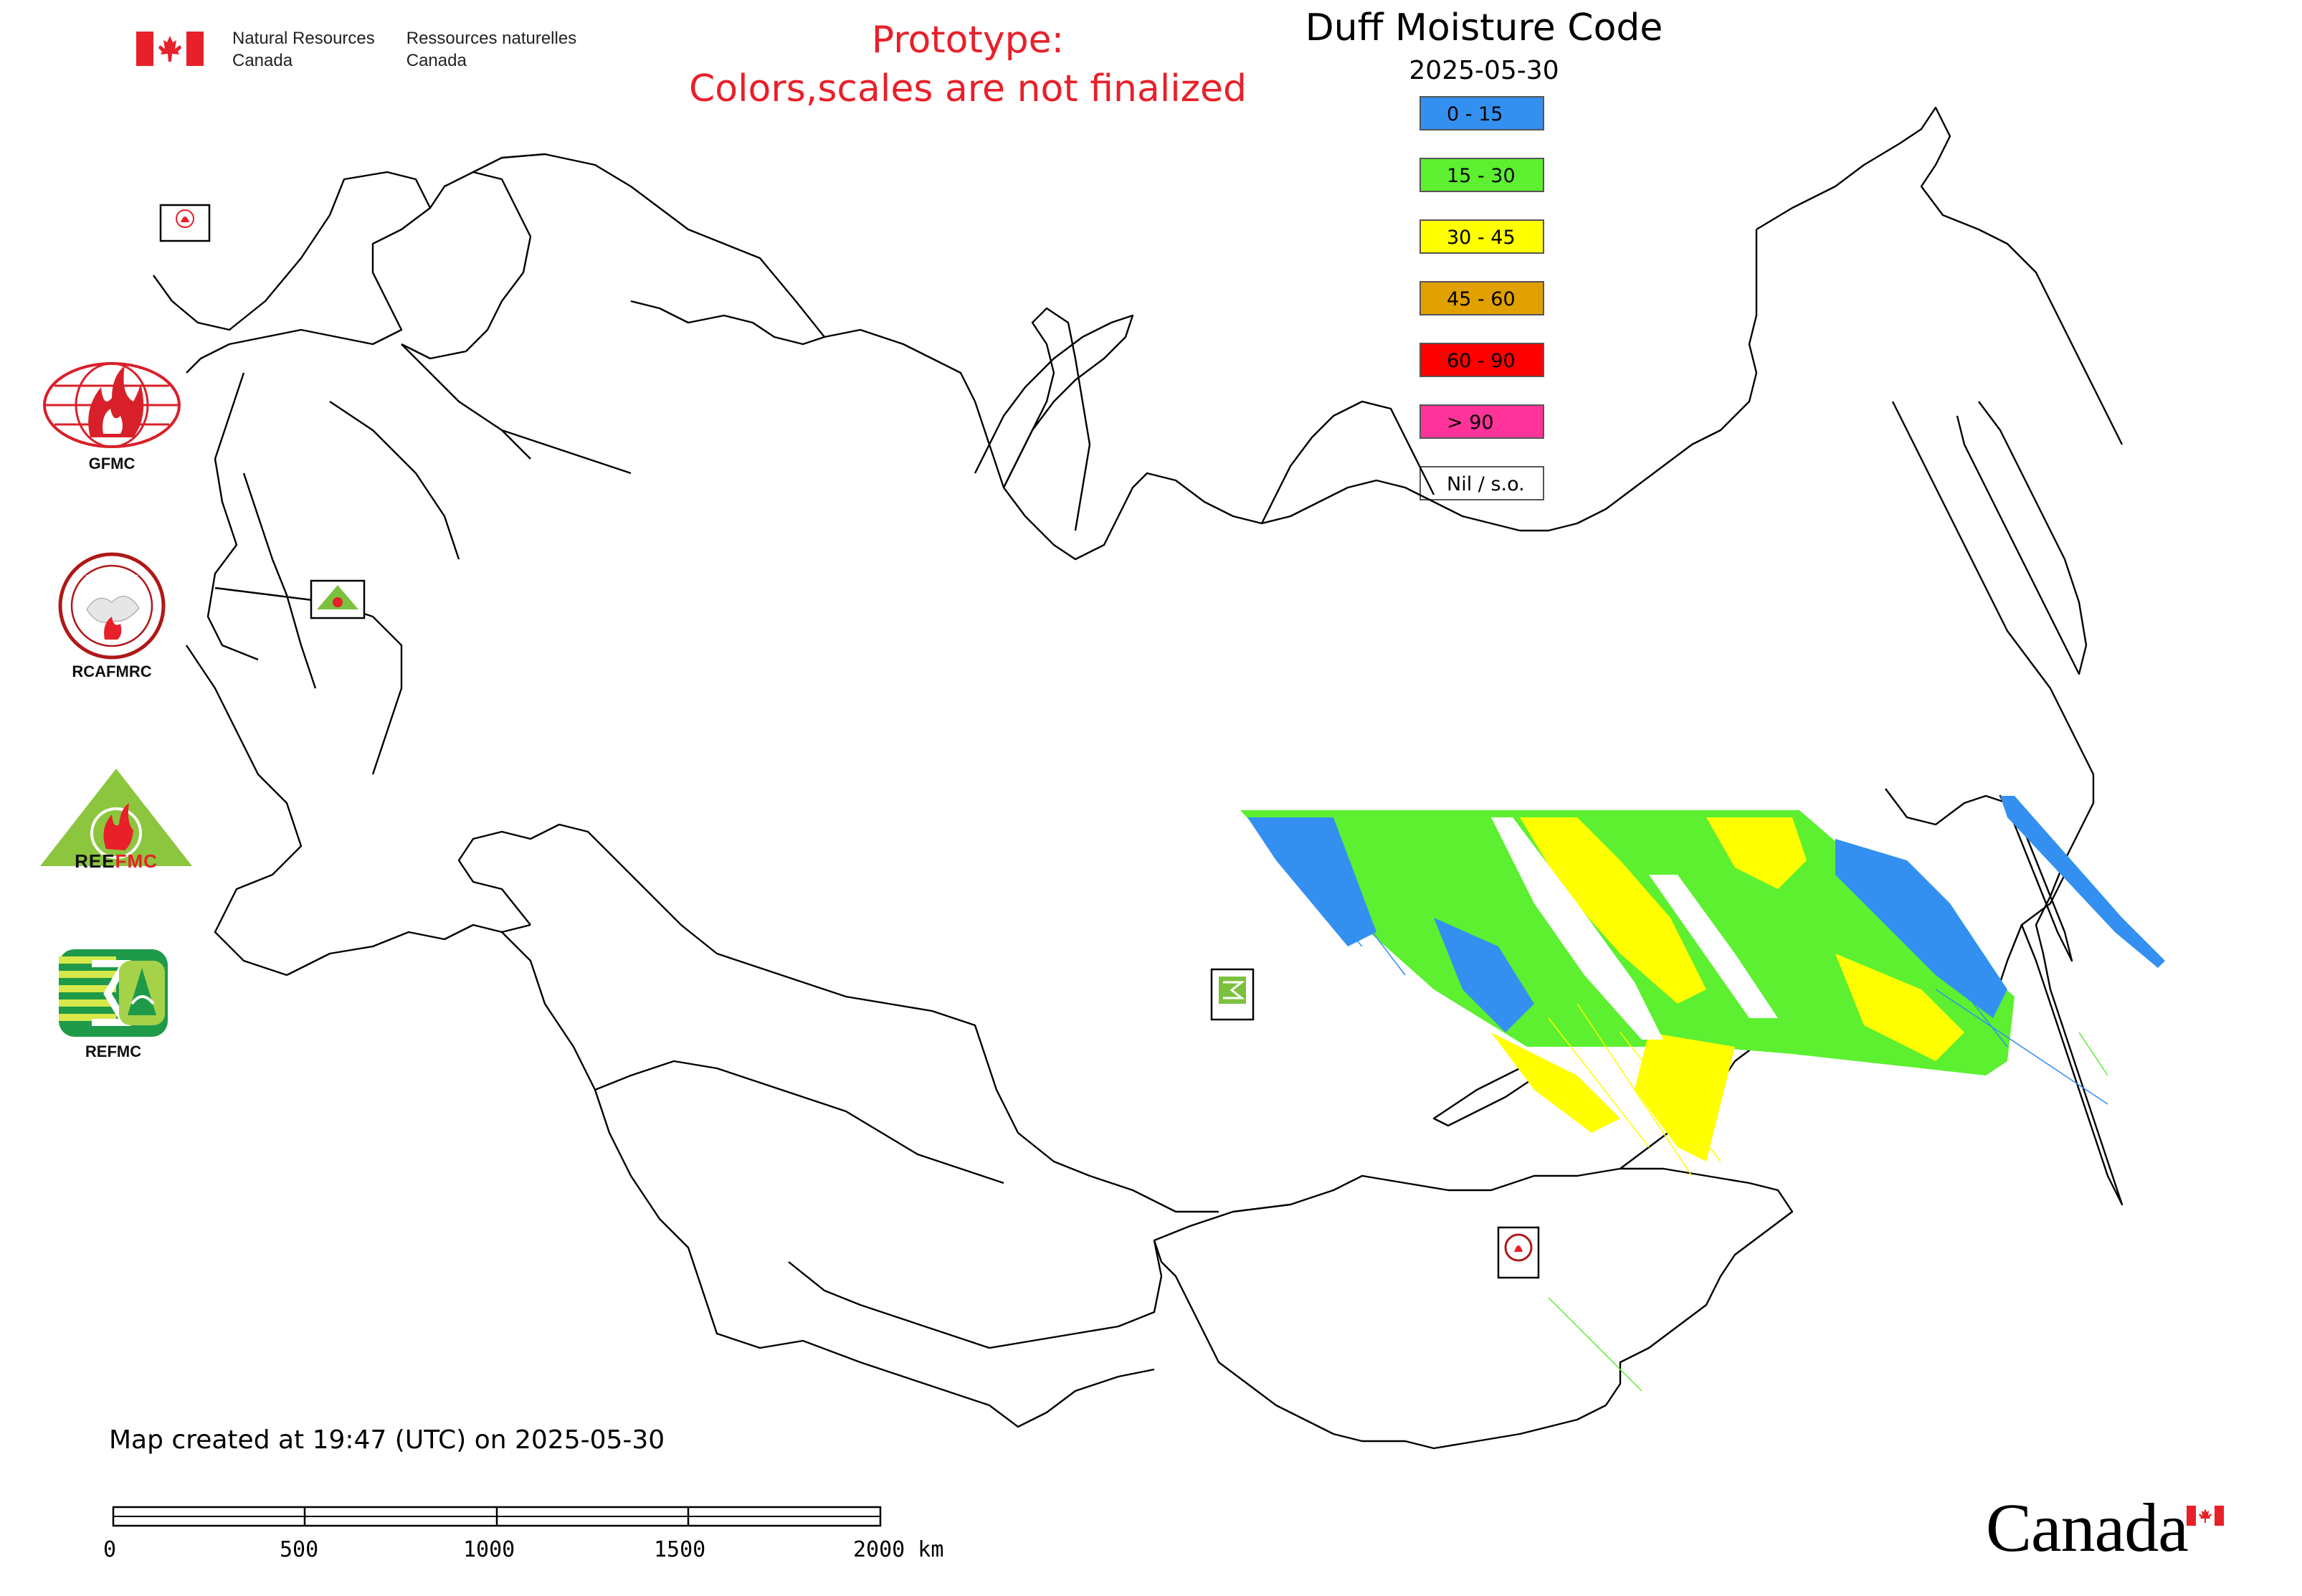 The image size is (2302, 1596). What do you see at coordinates (279, 580) in the screenshot?
I see `eastern-europe-west` at bounding box center [279, 580].